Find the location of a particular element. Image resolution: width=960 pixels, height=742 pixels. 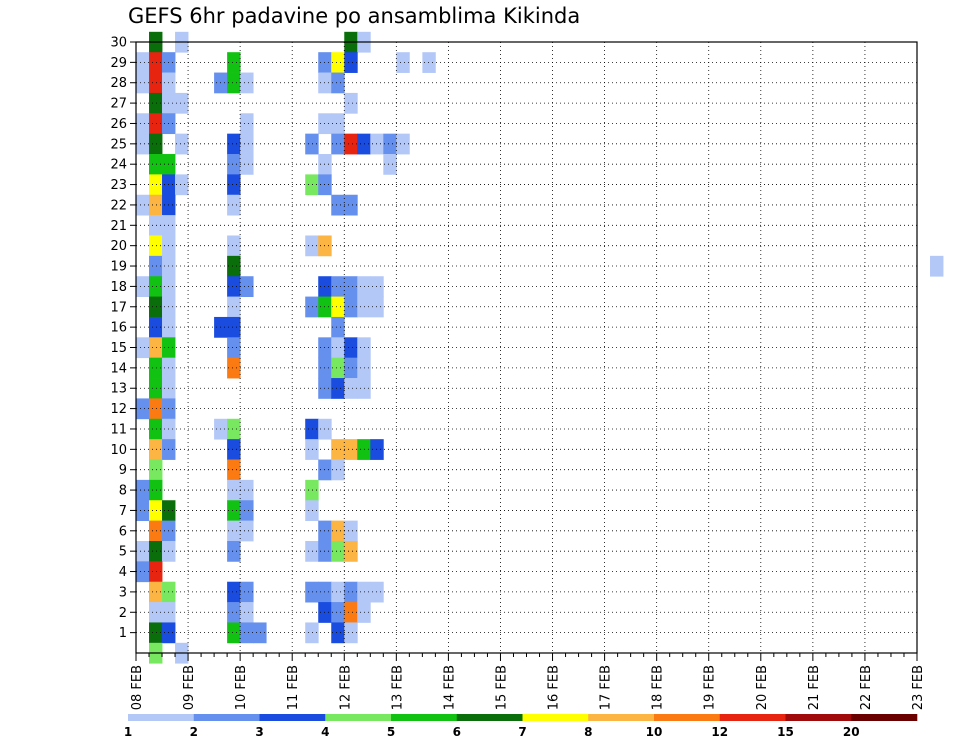

legend-label: 12 is located at coordinates (719, 732).